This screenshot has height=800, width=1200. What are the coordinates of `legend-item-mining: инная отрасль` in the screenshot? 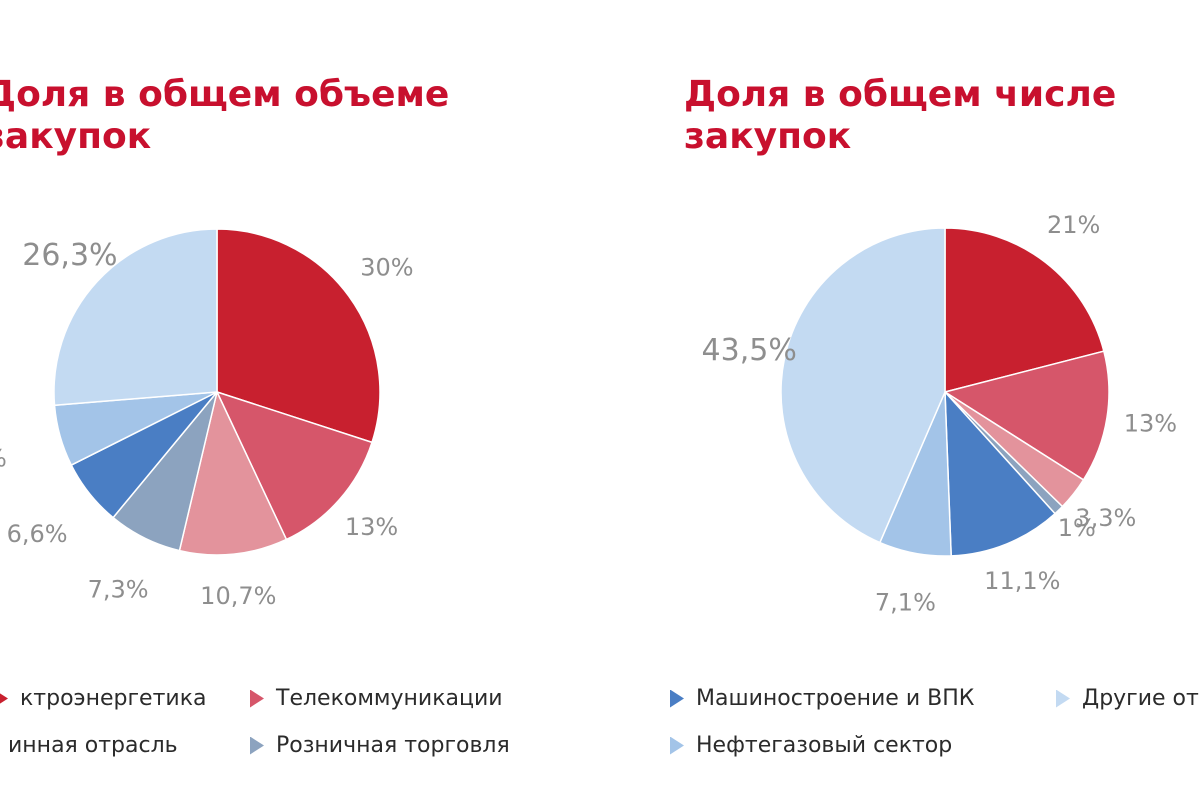 It's located at (89, 745).